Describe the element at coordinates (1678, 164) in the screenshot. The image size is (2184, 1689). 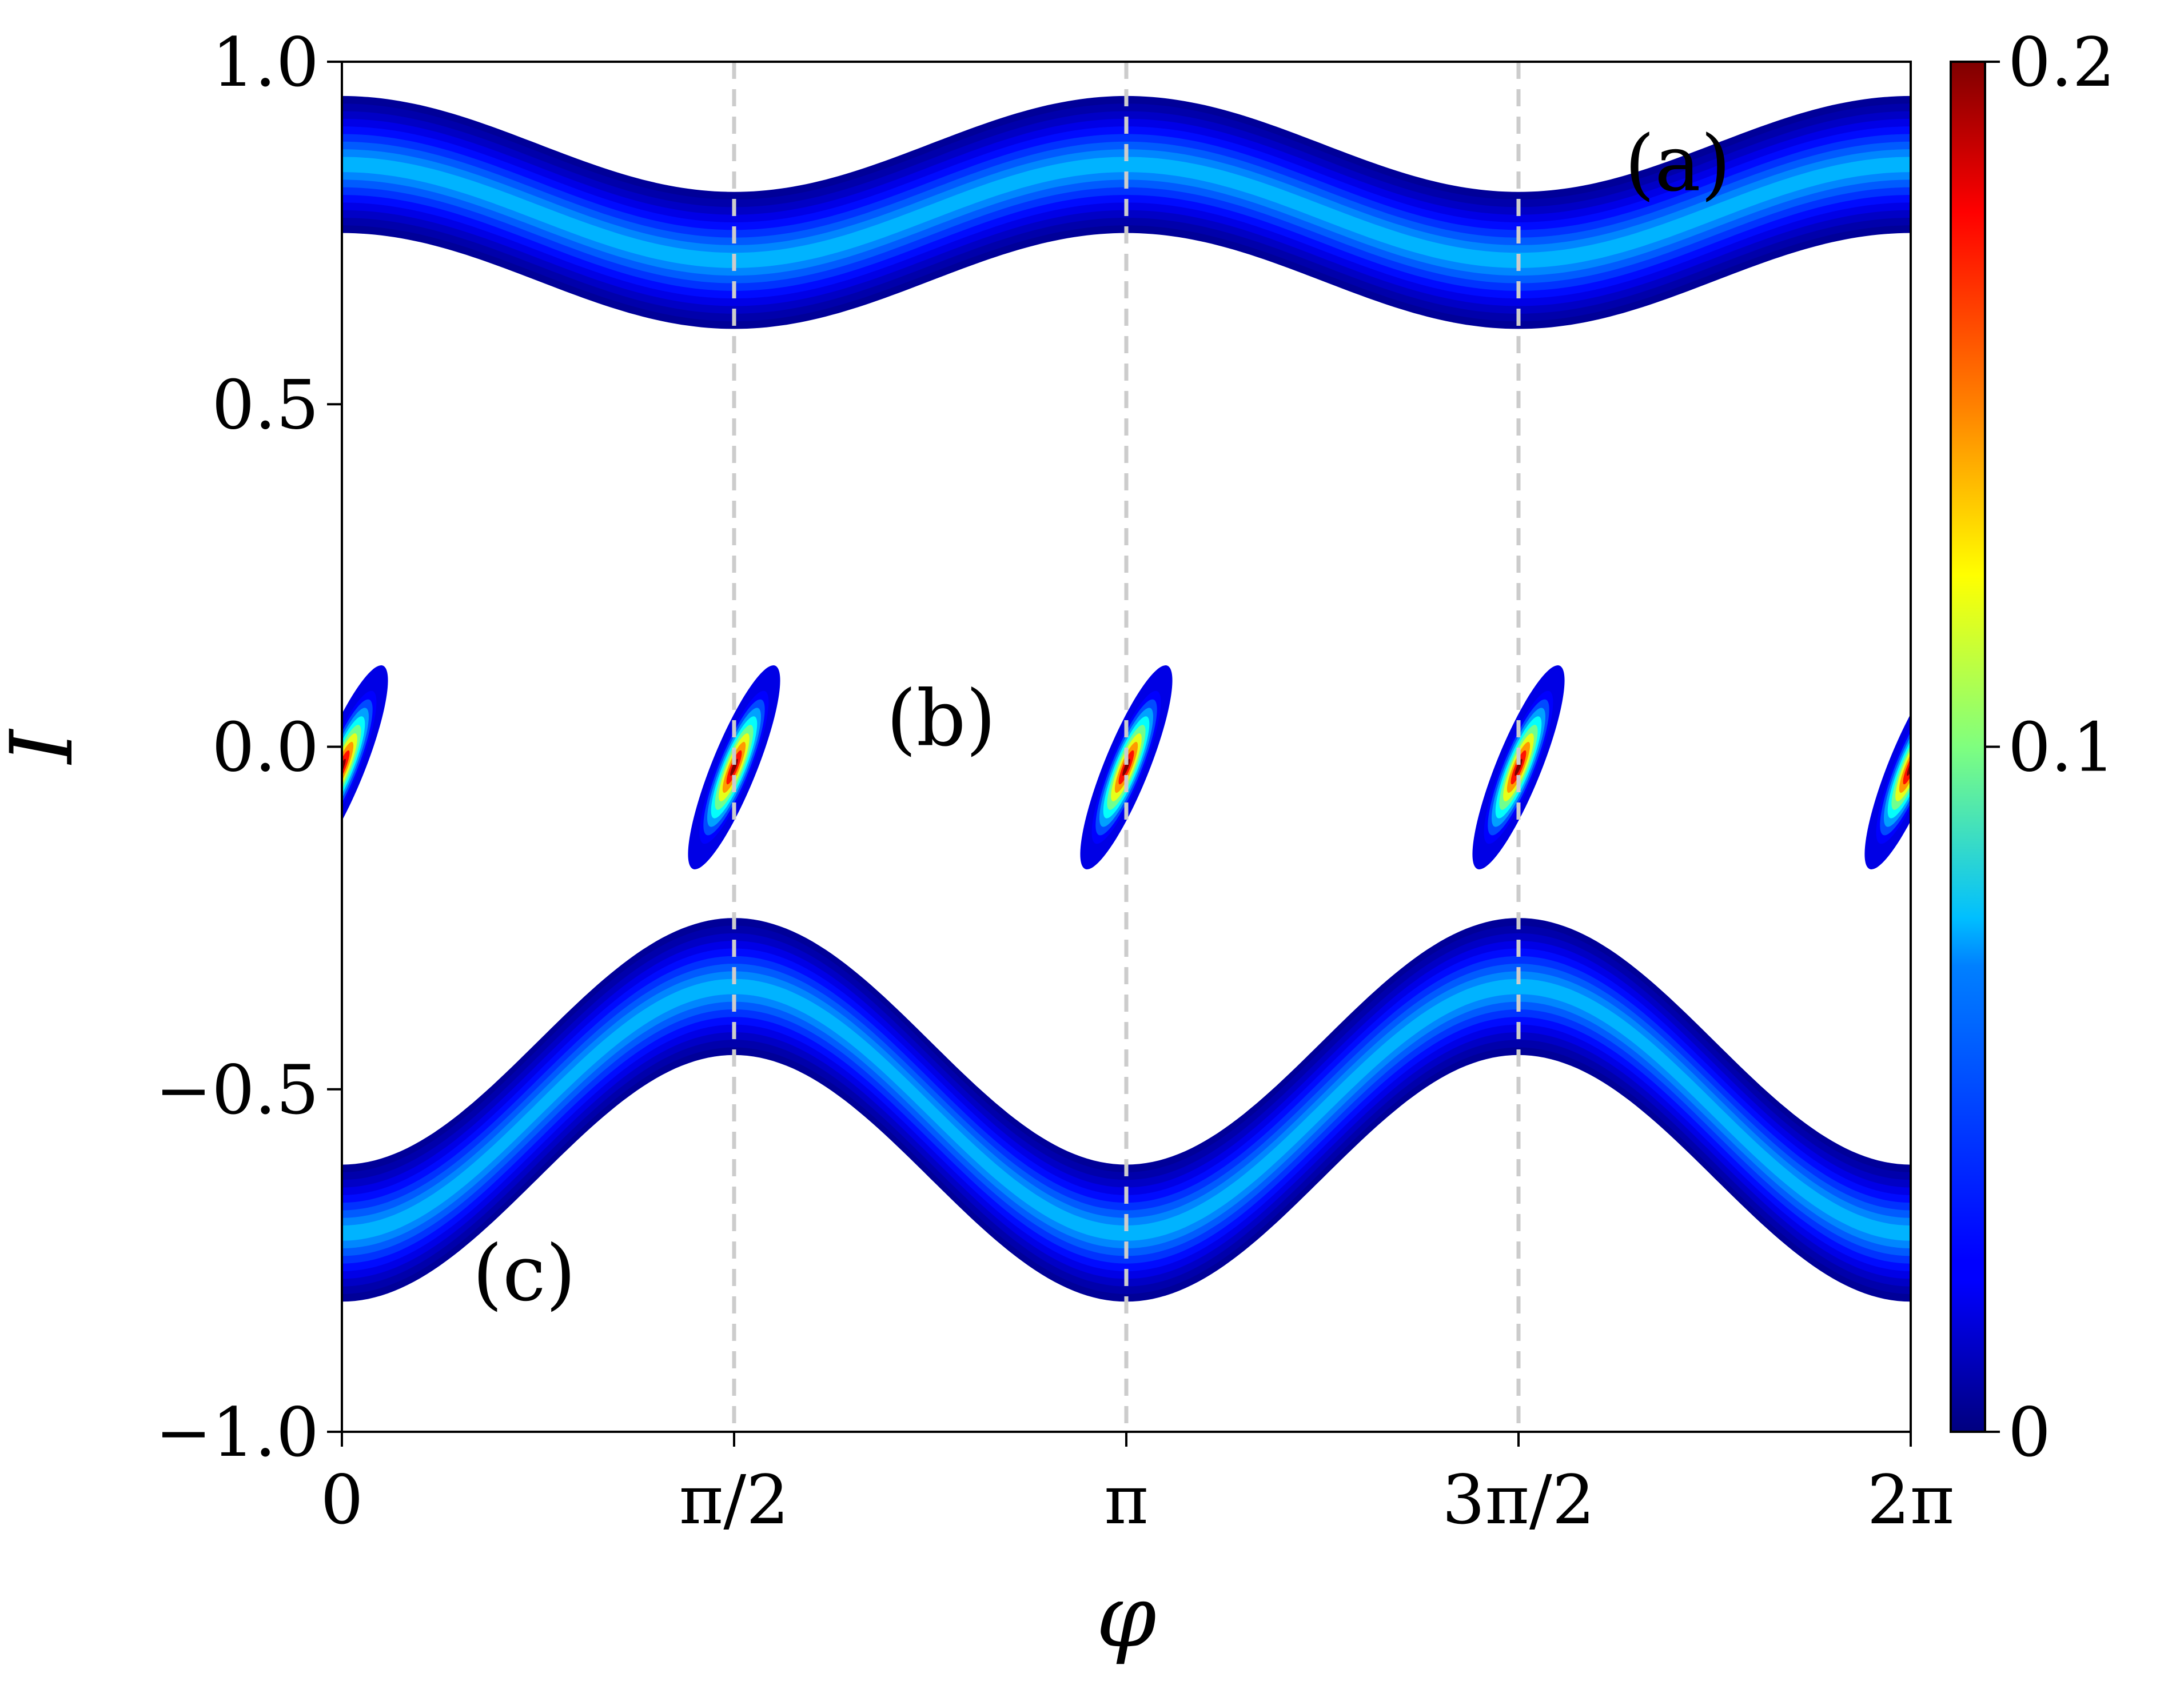
I see `panel-label-0: (a)` at that location.